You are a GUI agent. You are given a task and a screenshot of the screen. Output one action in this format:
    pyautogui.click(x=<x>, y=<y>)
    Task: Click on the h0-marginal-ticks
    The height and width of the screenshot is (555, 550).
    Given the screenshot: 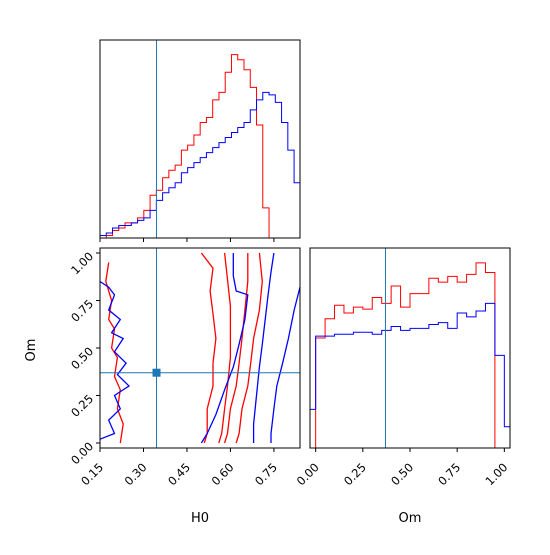 What is the action you would take?
    pyautogui.click(x=187, y=240)
    